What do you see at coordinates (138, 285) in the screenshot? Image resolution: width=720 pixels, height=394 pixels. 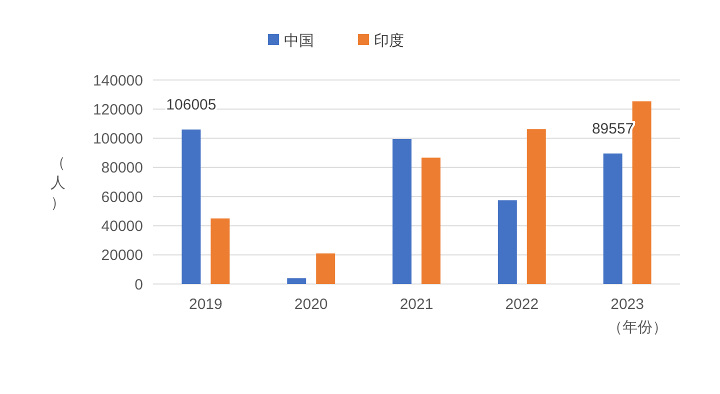 I see `y-tick-label: 0` at bounding box center [138, 285].